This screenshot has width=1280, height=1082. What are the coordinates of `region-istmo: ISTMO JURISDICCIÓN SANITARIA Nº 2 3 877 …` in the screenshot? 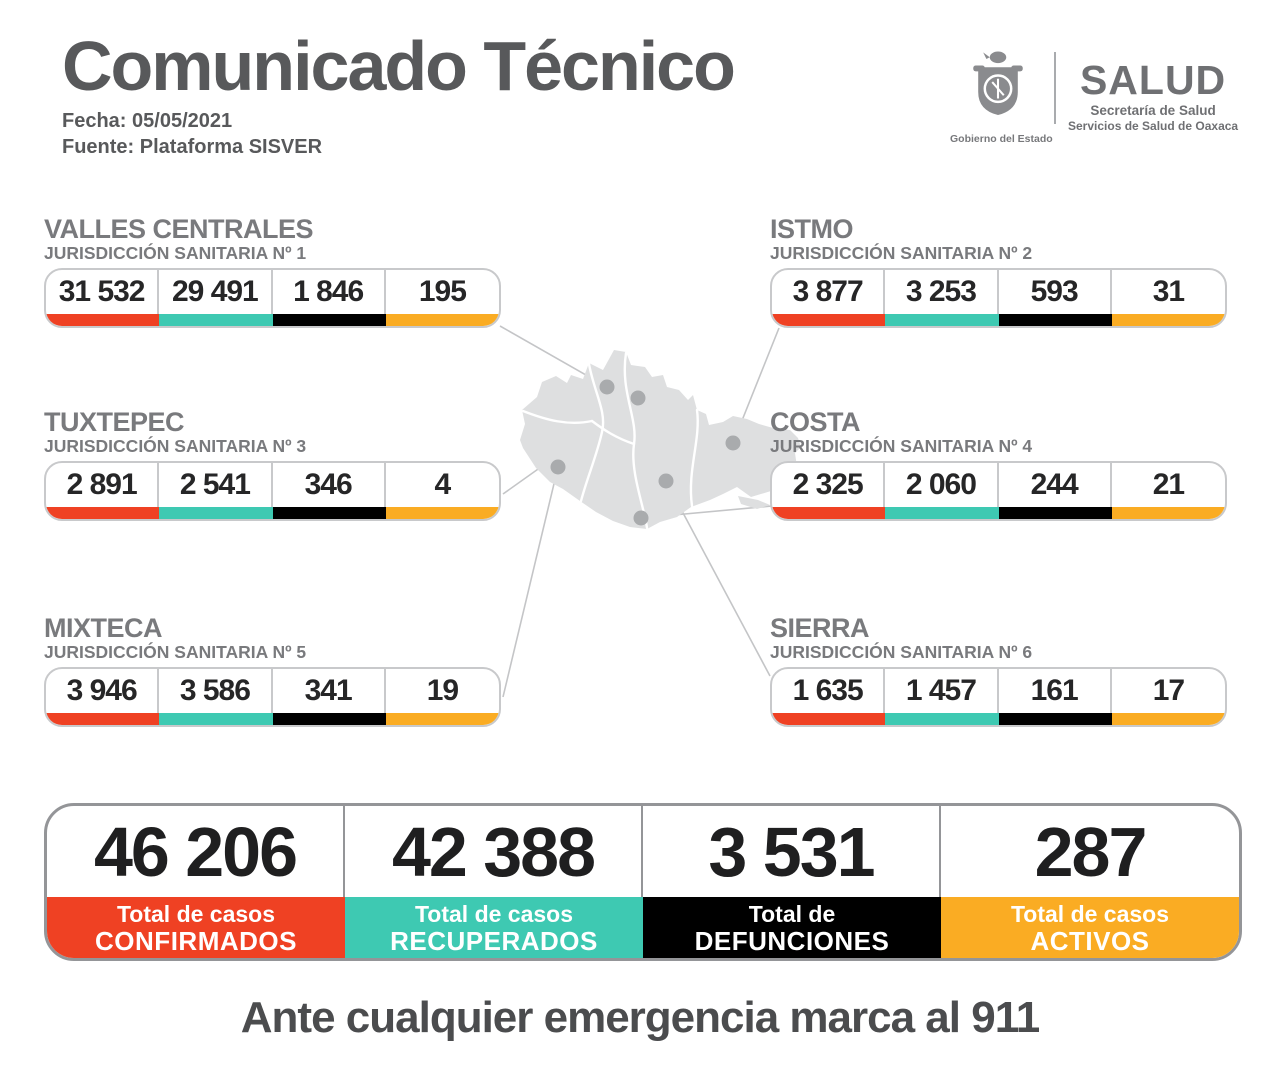 It's located at (998, 271).